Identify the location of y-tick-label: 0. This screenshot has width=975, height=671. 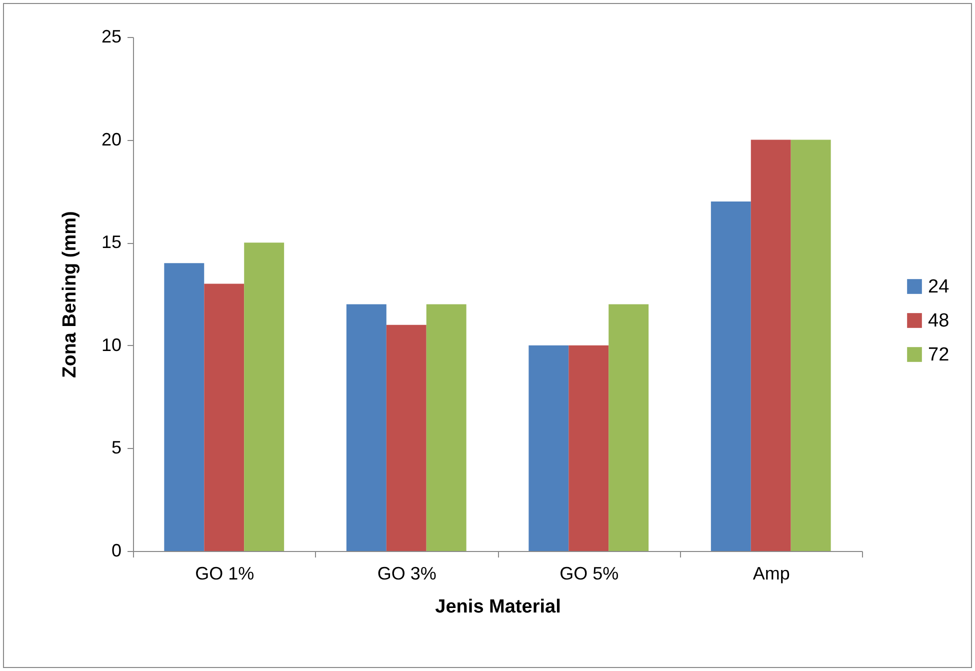
(116, 550).